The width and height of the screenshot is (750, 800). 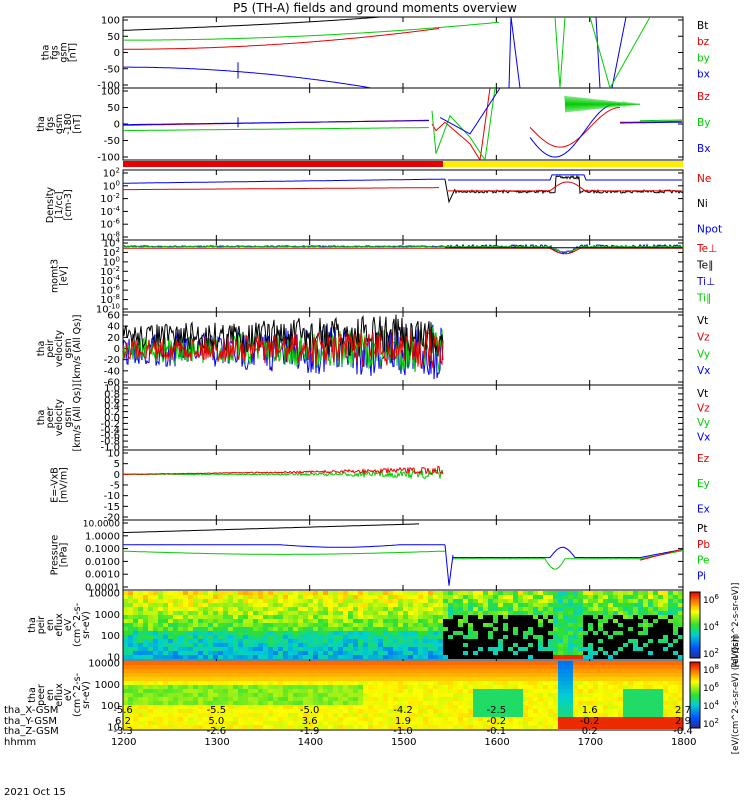 What do you see at coordinates (281, 39) in the screenshot?
I see `bz-line` at bounding box center [281, 39].